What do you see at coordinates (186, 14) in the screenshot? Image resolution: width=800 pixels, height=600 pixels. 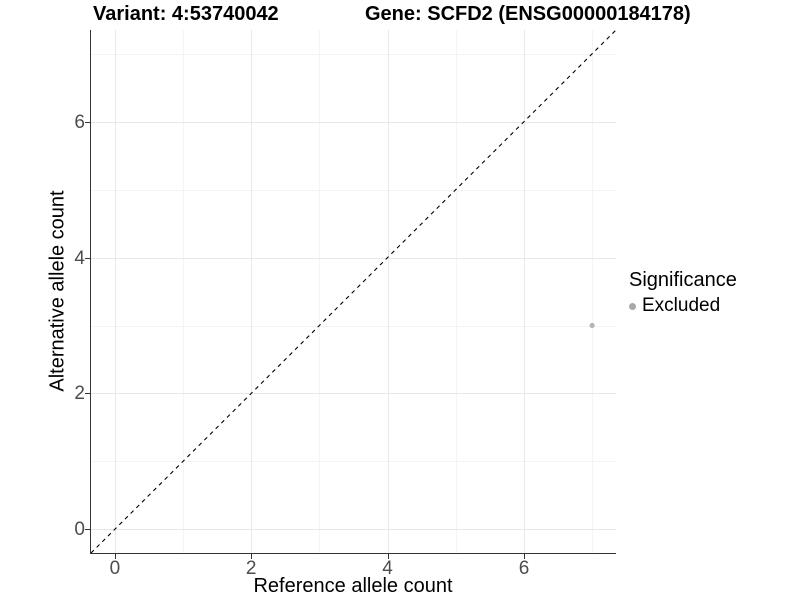 I see `plot-title-variant: Variant: 4:53740042` at bounding box center [186, 14].